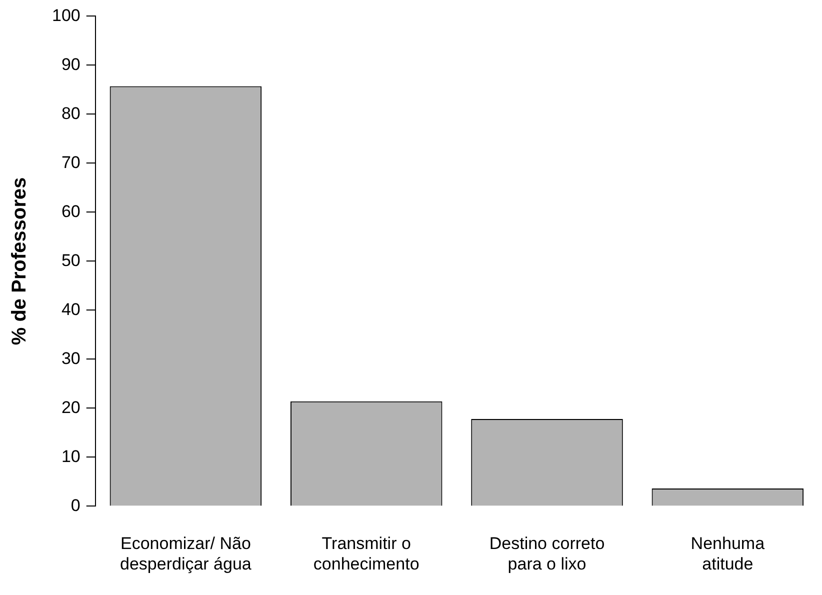 This screenshot has height=595, width=822. I want to click on x-tick-label: Transmitir o conhecimento, so click(366, 554).